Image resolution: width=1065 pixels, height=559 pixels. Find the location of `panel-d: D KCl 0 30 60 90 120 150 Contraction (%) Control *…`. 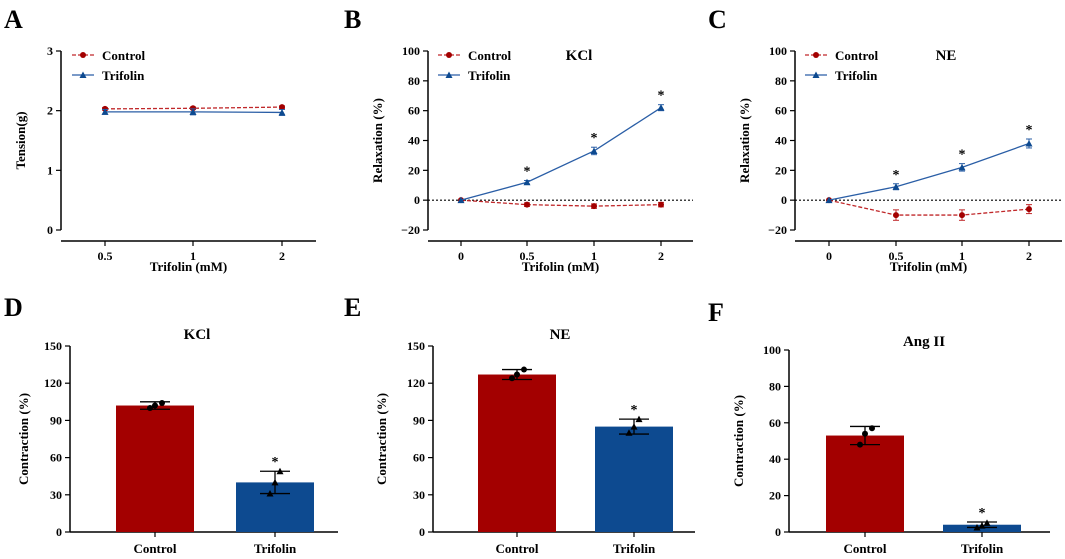

panel-d: D KCl 0 30 60 90 120 150 Contraction (%) Control *… is located at coordinates (171, 424).